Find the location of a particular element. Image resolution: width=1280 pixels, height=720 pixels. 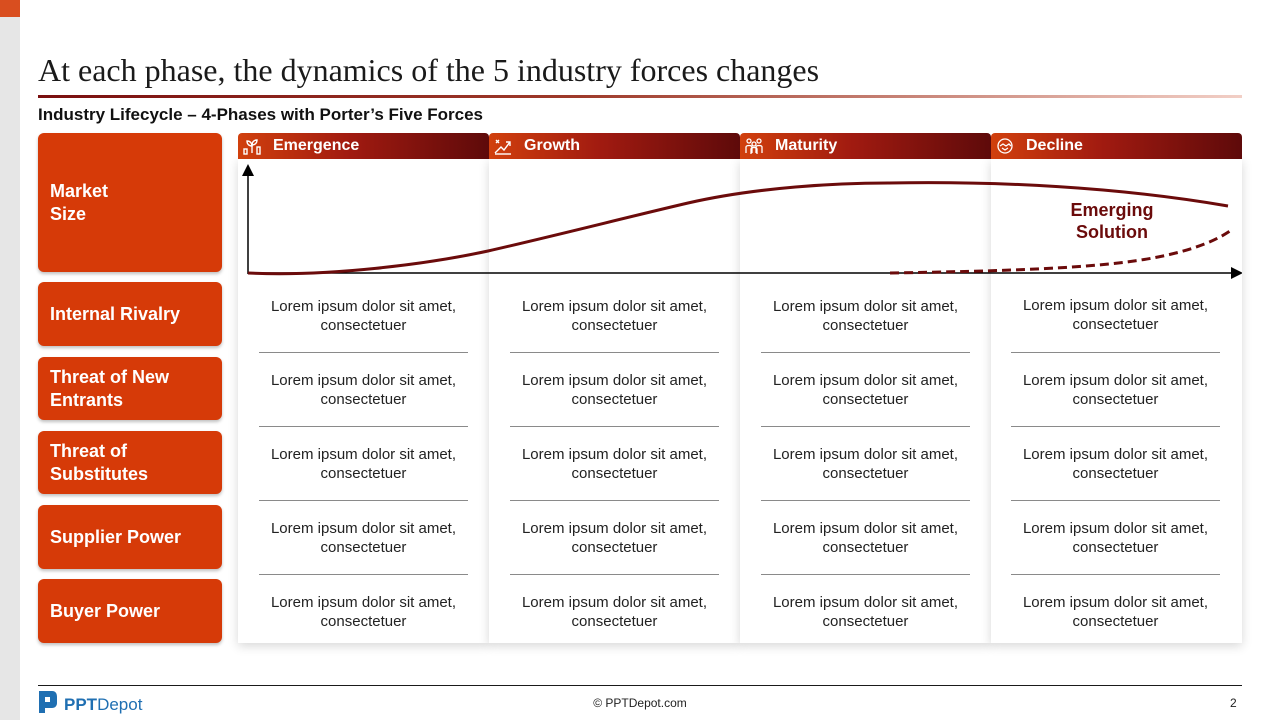

title-underline is located at coordinates (640, 96).